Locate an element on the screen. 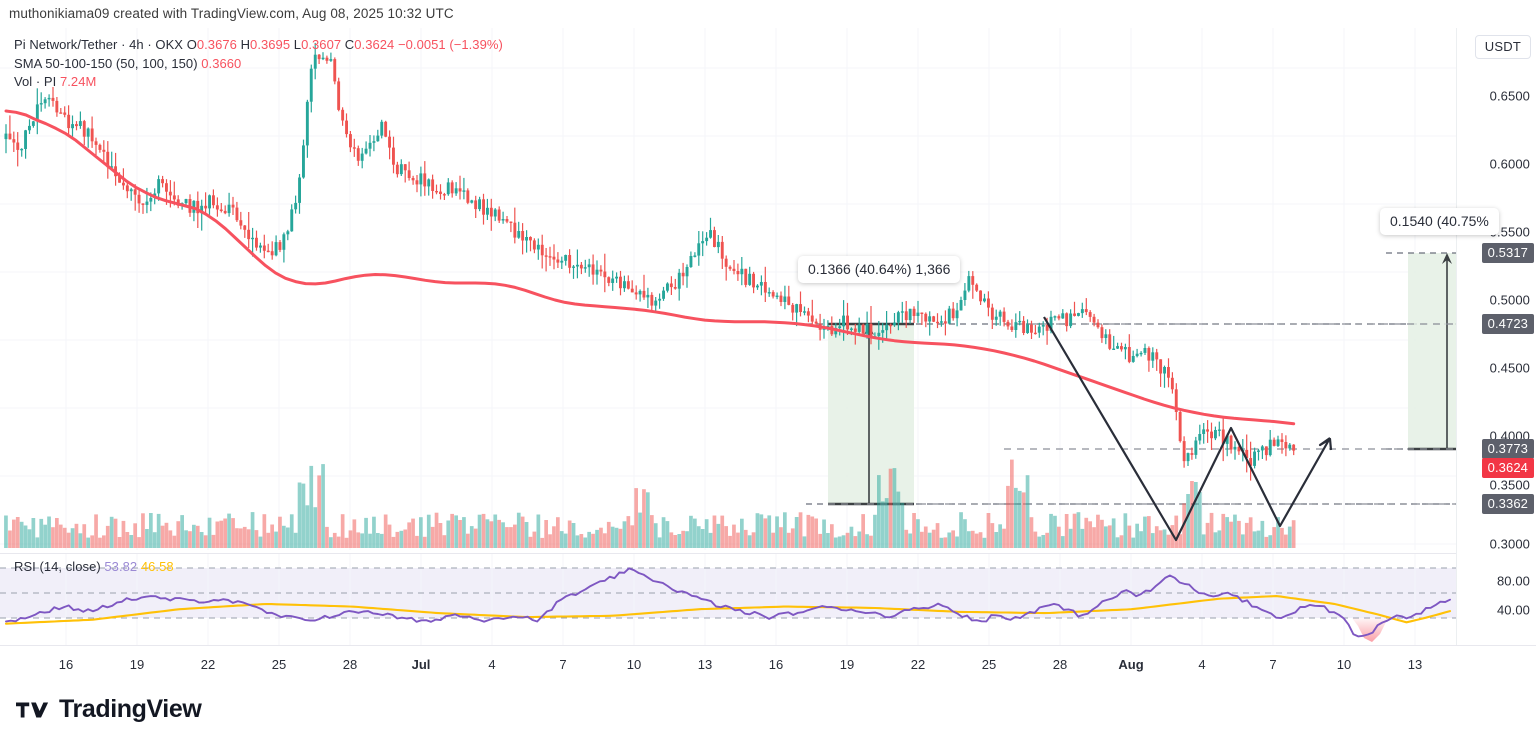 The height and width of the screenshot is (743, 1536). rsi-line is located at coordinates (728, 602).